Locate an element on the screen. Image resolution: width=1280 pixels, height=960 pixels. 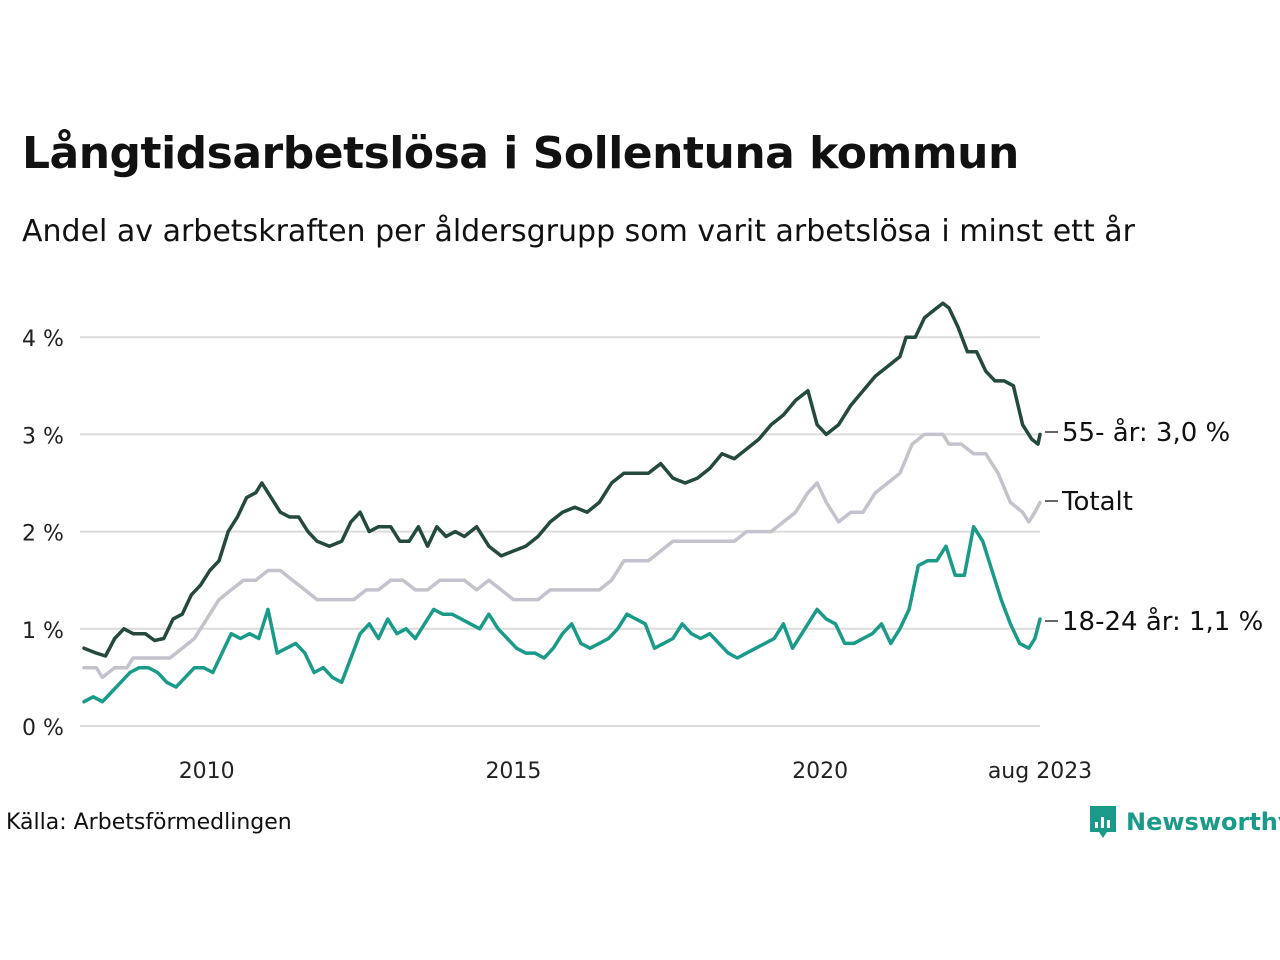
chart-title: Långtidsarbetslösa i Sollentuna kommun is located at coordinates (520, 153).